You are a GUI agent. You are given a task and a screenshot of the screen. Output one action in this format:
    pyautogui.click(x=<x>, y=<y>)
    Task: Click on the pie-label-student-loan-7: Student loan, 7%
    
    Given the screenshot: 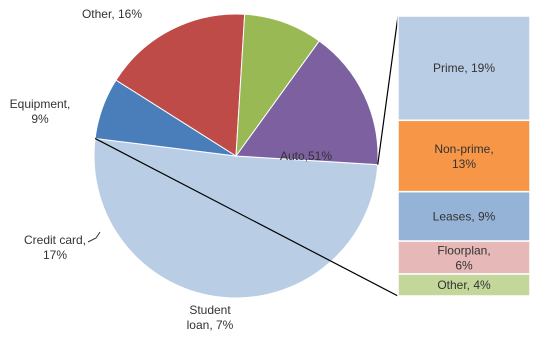 What is the action you would take?
    pyautogui.click(x=210, y=317)
    